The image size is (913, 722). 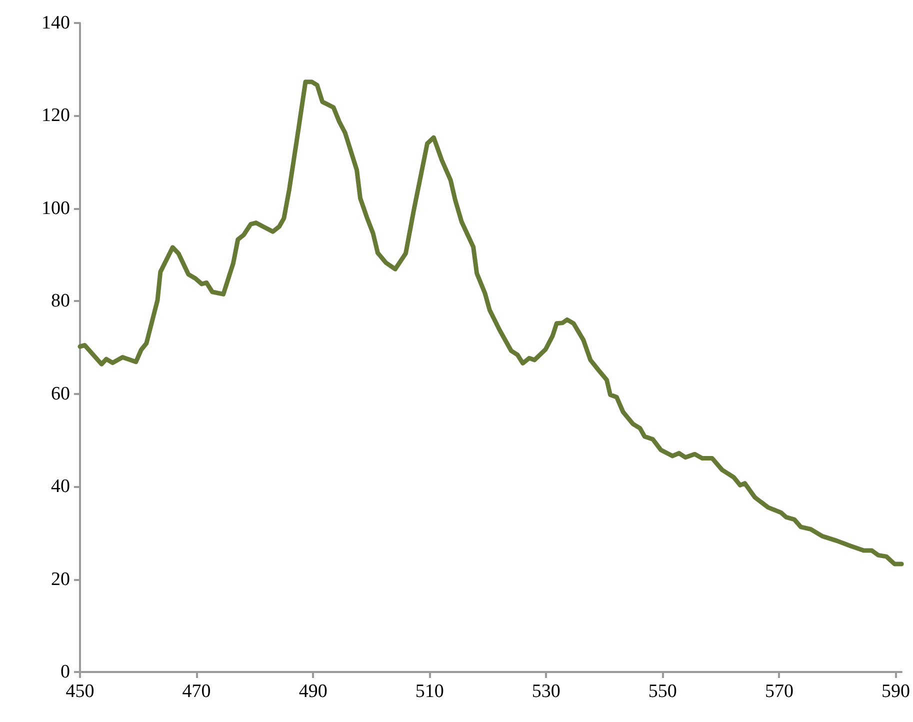 What do you see at coordinates (429, 691) in the screenshot?
I see `x-tick-label: 510` at bounding box center [429, 691].